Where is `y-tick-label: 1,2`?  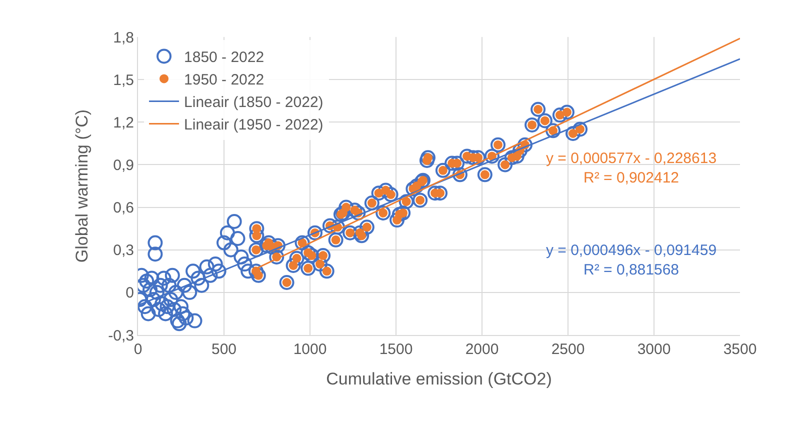 y-tick-label: 1,2 is located at coordinates (123, 123).